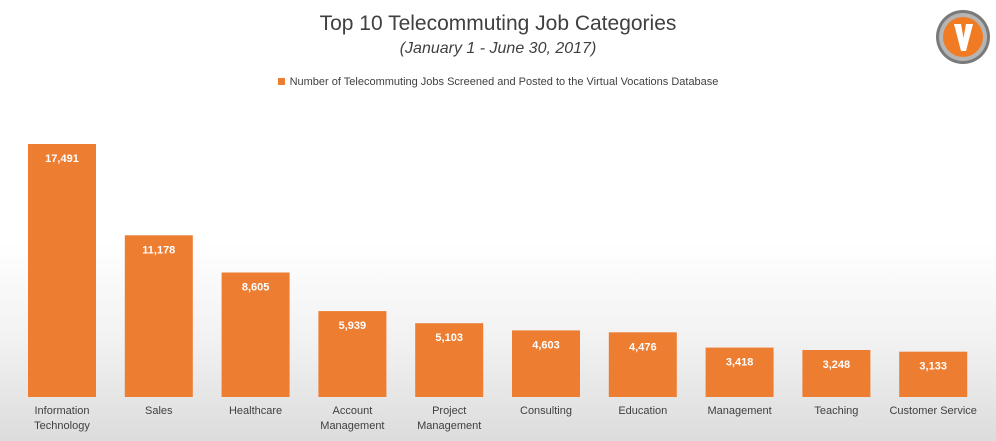 The image size is (996, 441). What do you see at coordinates (159, 411) in the screenshot?
I see `category-label: Sales` at bounding box center [159, 411].